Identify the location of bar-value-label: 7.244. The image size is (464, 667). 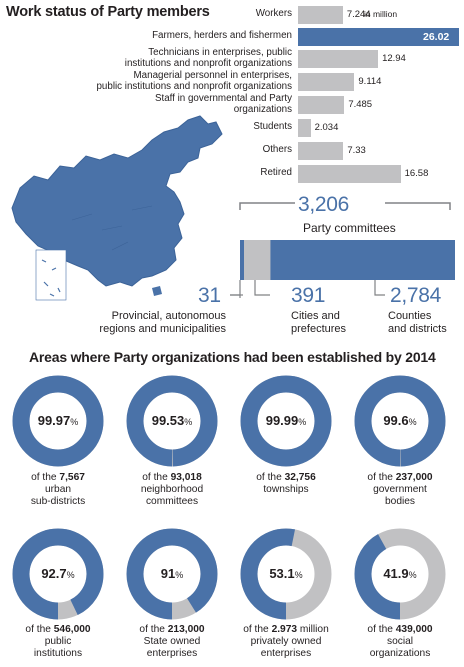
(358, 14).